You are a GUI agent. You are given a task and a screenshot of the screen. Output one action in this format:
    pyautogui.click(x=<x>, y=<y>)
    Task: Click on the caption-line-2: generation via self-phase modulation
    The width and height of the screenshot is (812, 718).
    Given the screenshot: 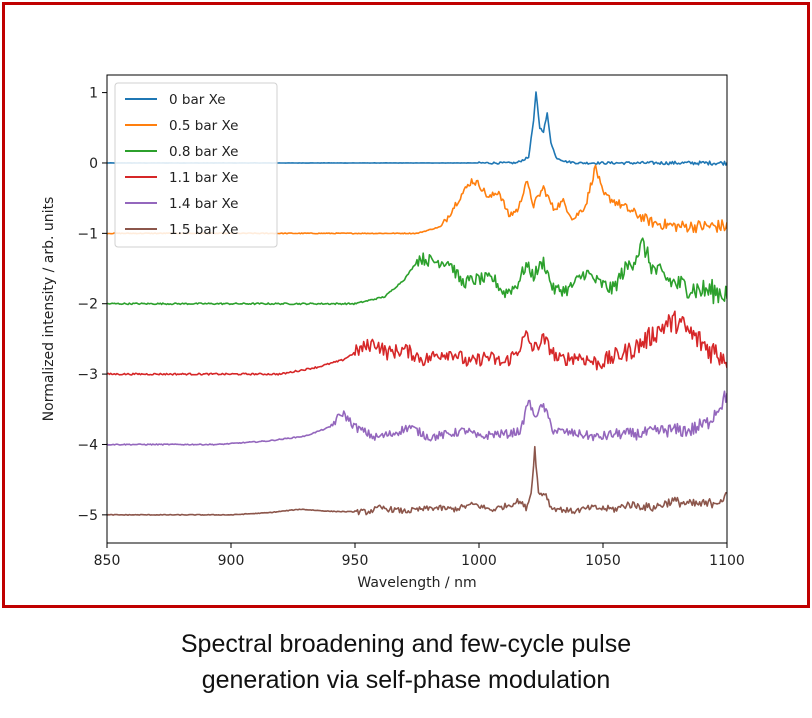 What is the action you would take?
    pyautogui.click(x=406, y=680)
    